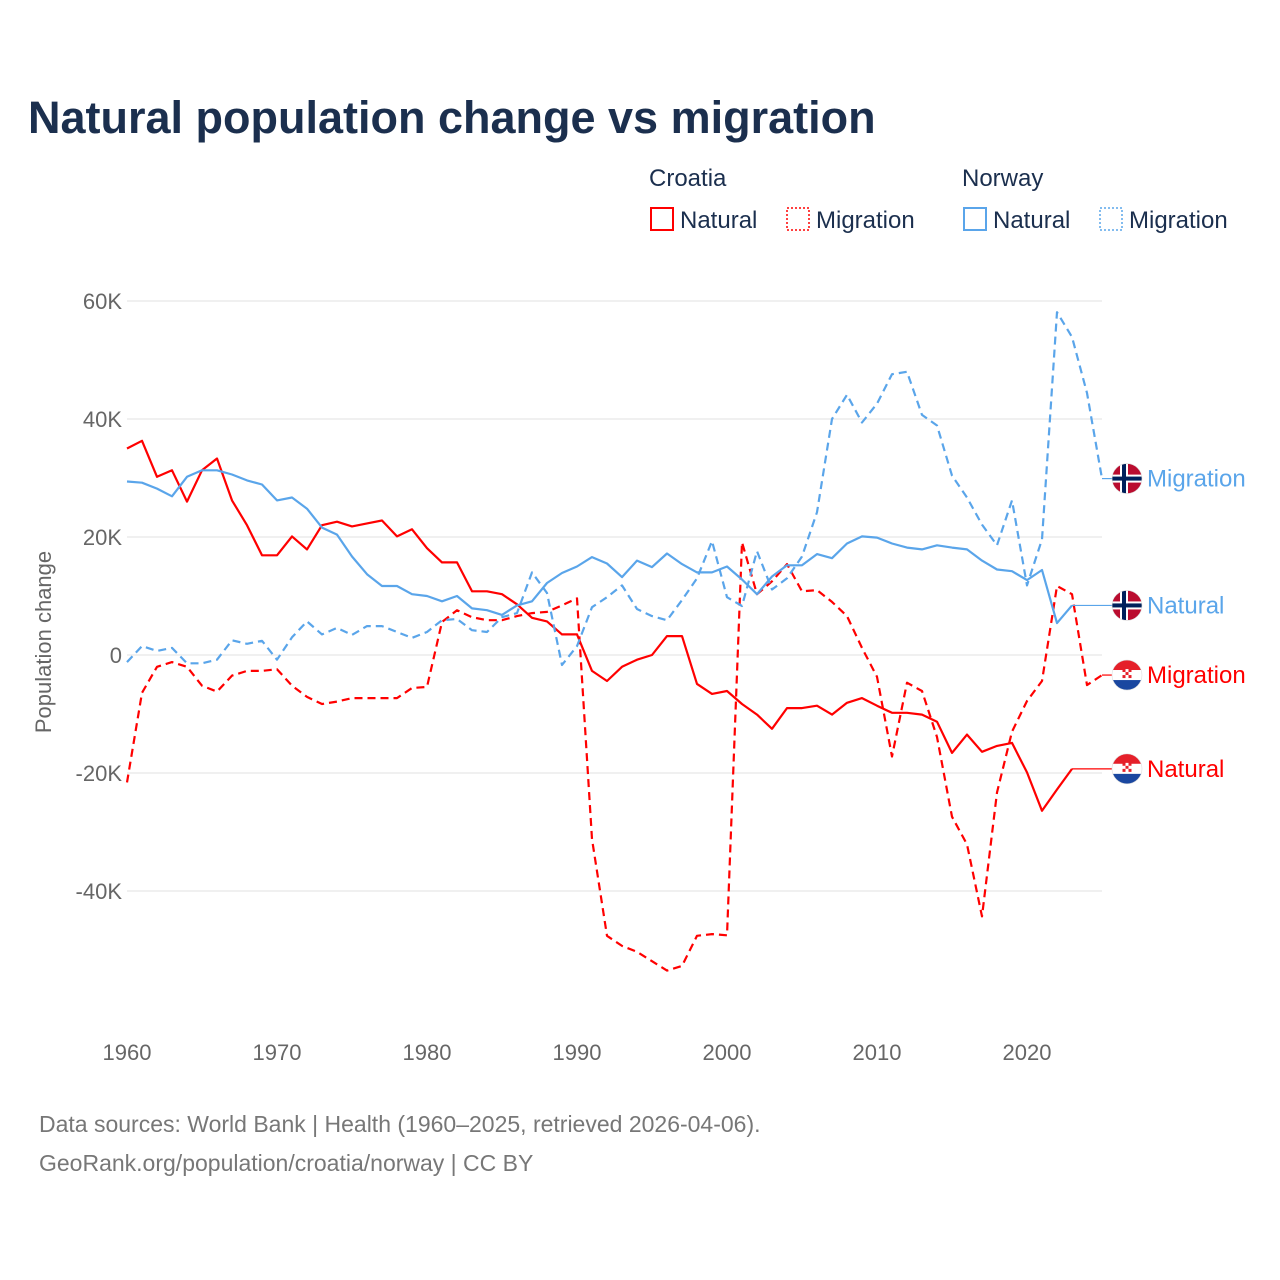 The image size is (1280, 1280). Describe the element at coordinates (1185, 769) in the screenshot. I see `end-label-croatia-natural: Natural` at that location.